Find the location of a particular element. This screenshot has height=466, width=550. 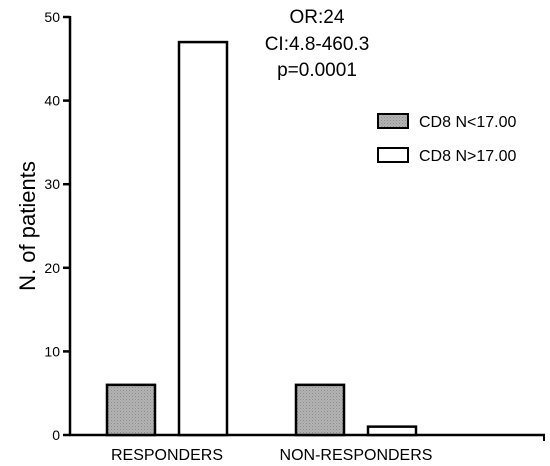

y-tick-label: 0 is located at coordinates (56, 435).